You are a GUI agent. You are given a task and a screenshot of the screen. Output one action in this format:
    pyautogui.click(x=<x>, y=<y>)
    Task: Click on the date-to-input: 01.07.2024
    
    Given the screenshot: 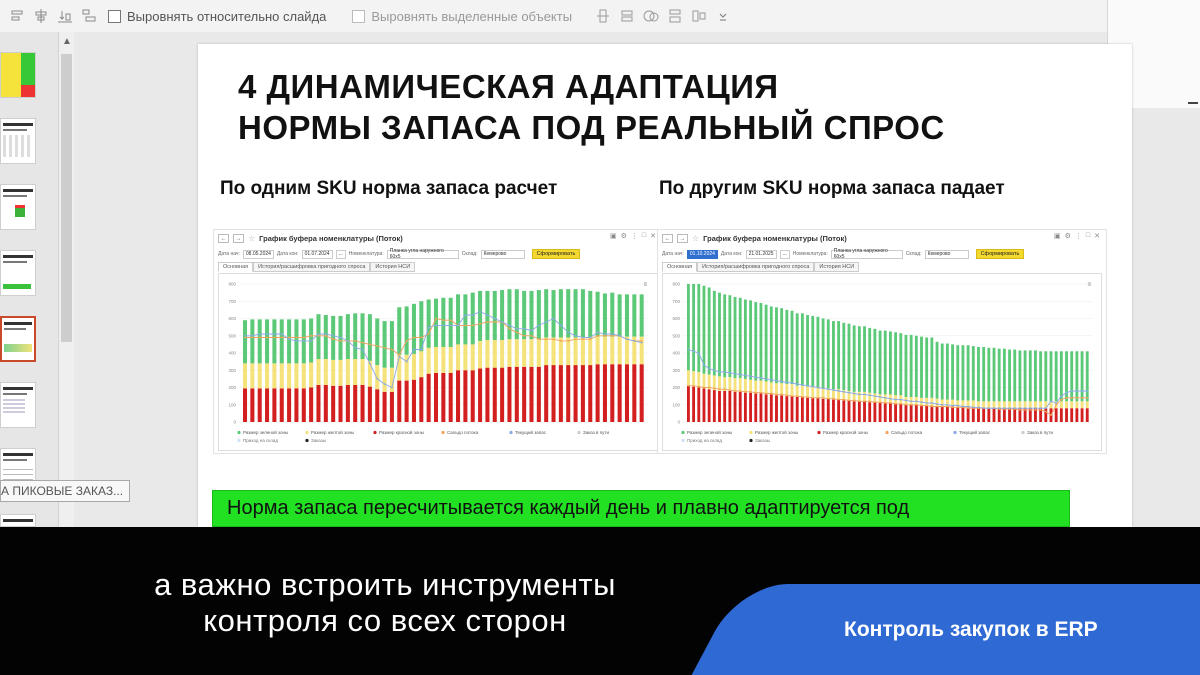 What is the action you would take?
    pyautogui.click(x=317, y=254)
    